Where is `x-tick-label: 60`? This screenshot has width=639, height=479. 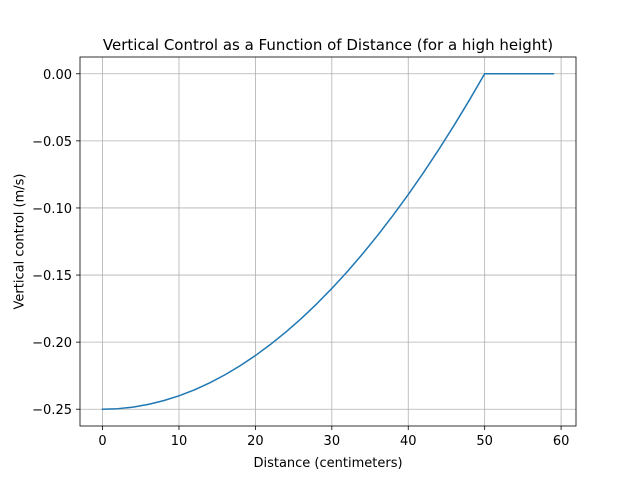 x-tick-label: 60 is located at coordinates (561, 441).